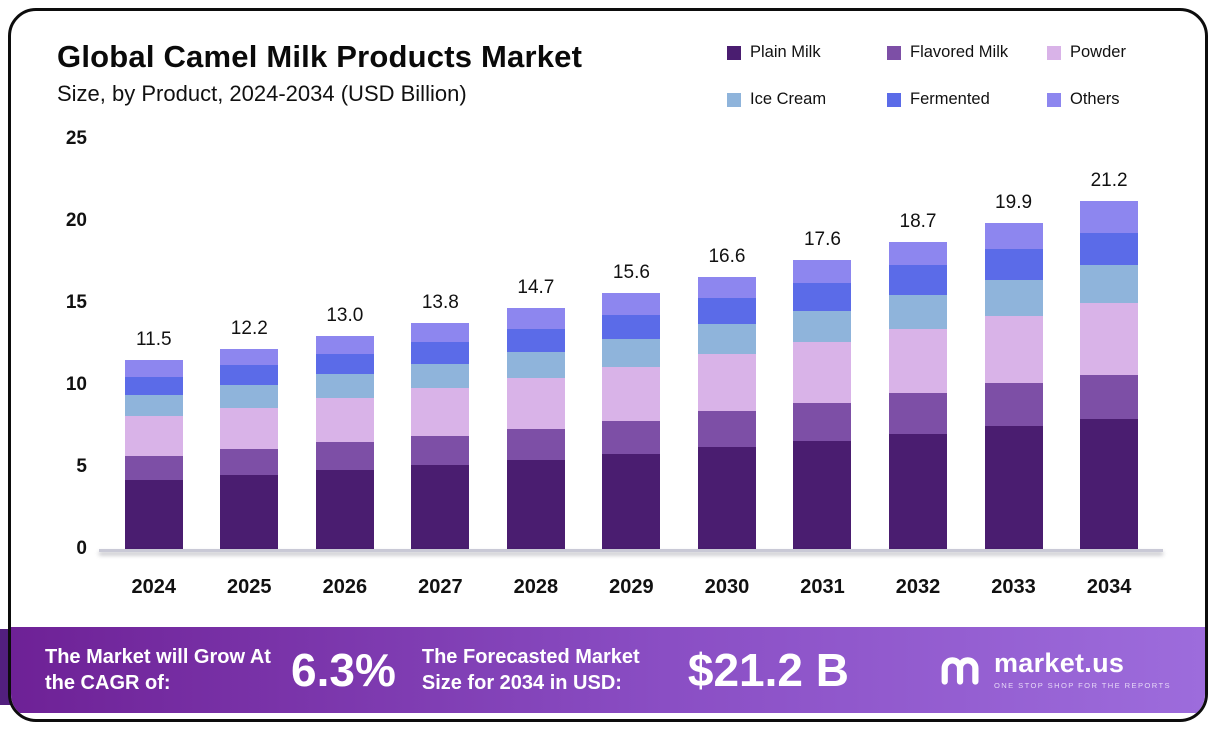 Image resolution: width=1216 pixels, height=730 pixels. I want to click on bar-column: 16.6 2030, so click(726, 422).